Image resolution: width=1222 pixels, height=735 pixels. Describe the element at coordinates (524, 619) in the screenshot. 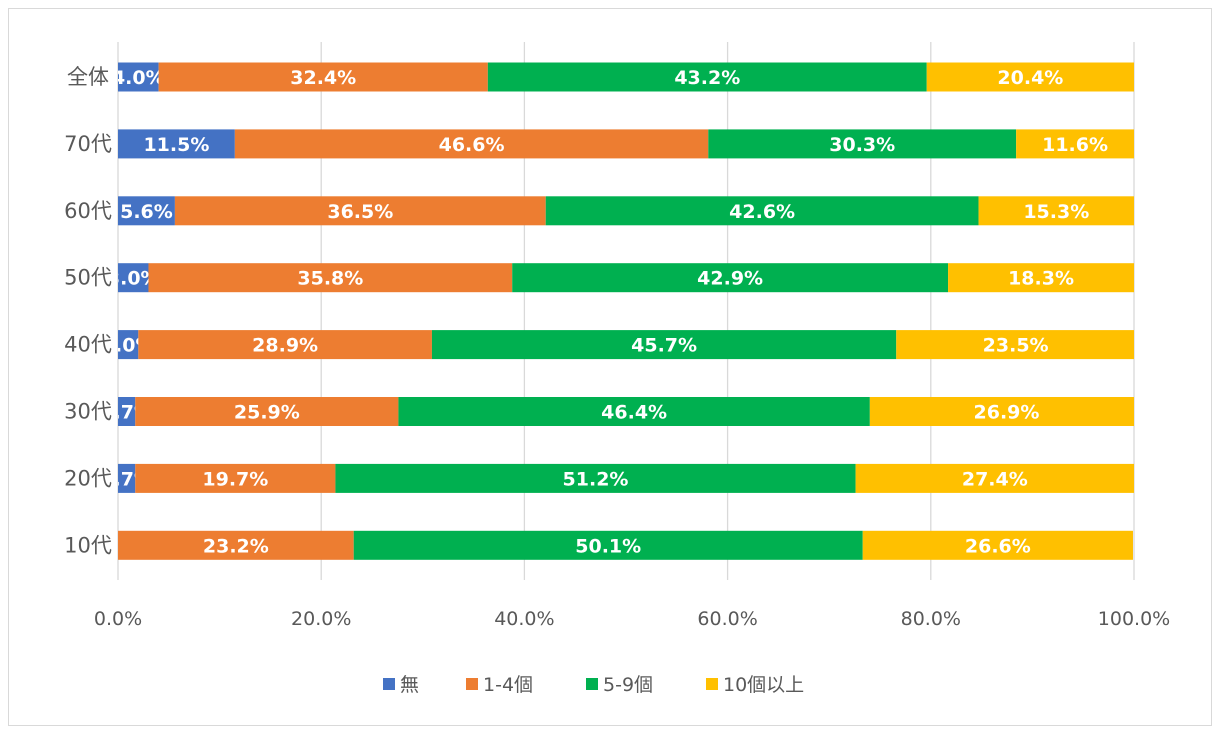

I see `x-tick-label: 40.0%` at that location.